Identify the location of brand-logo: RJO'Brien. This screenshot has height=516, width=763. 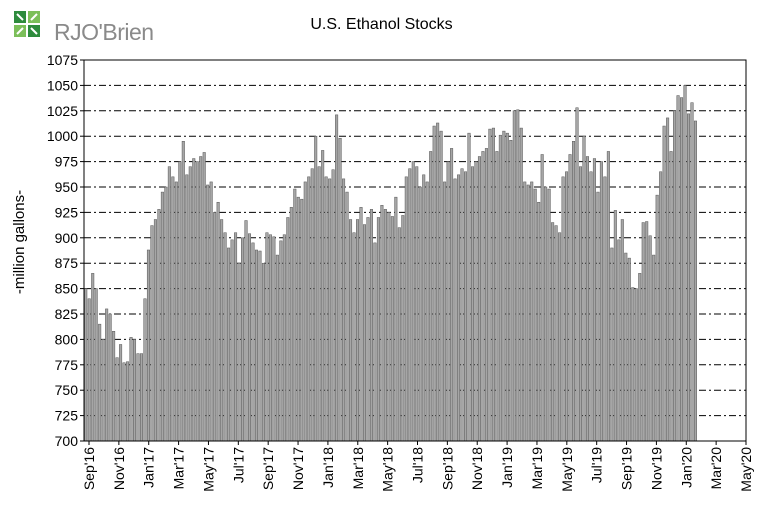
(89, 26).